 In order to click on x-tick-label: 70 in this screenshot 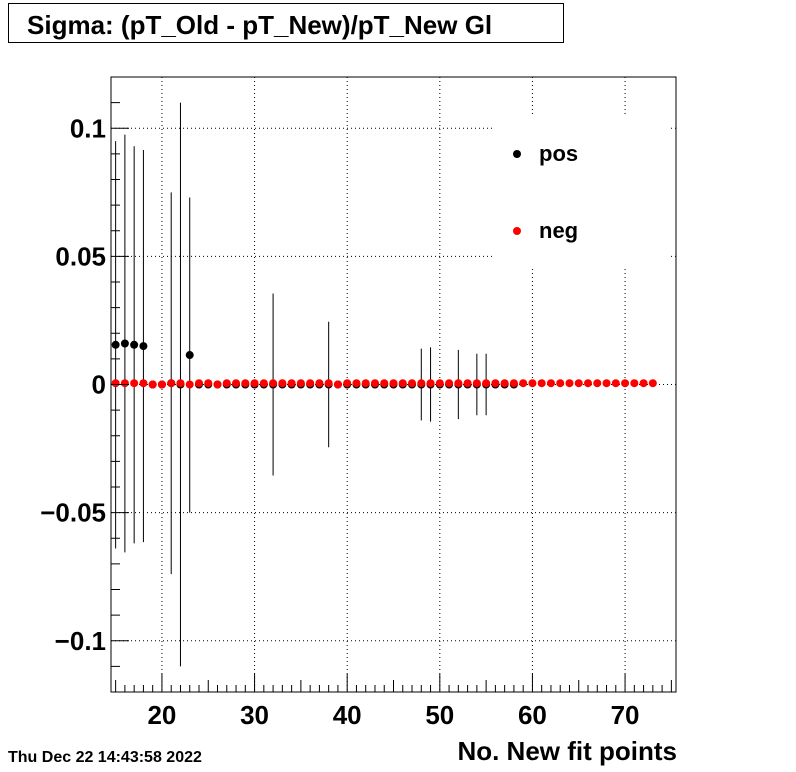, I will do `click(625, 715)`.